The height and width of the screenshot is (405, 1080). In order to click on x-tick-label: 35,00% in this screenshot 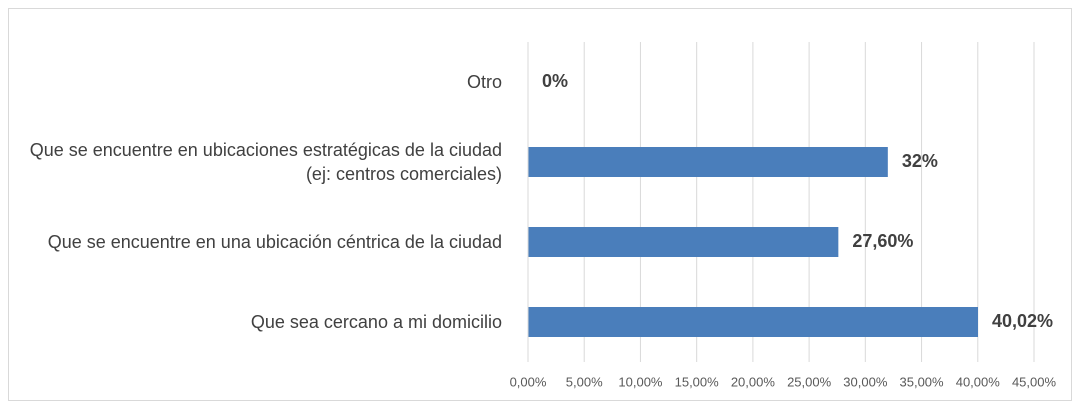, I will do `click(922, 381)`.